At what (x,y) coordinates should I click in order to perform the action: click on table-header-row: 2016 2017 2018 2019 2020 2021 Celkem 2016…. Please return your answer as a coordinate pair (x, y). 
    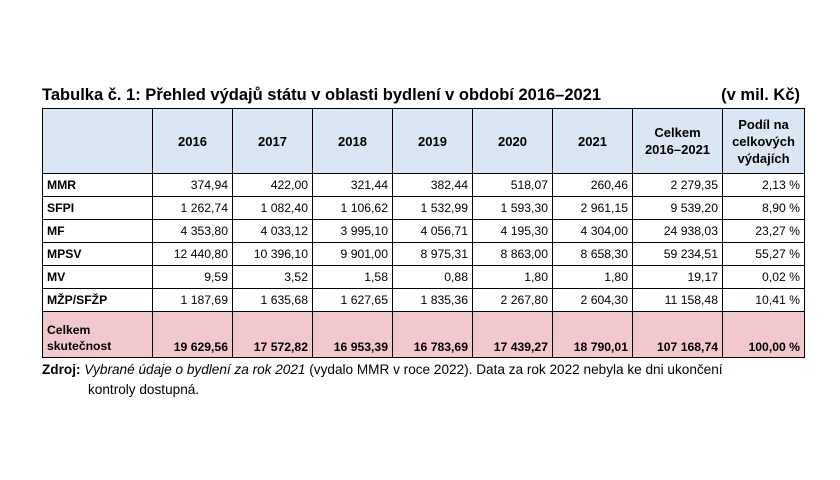
    Looking at the image, I should click on (423, 141).